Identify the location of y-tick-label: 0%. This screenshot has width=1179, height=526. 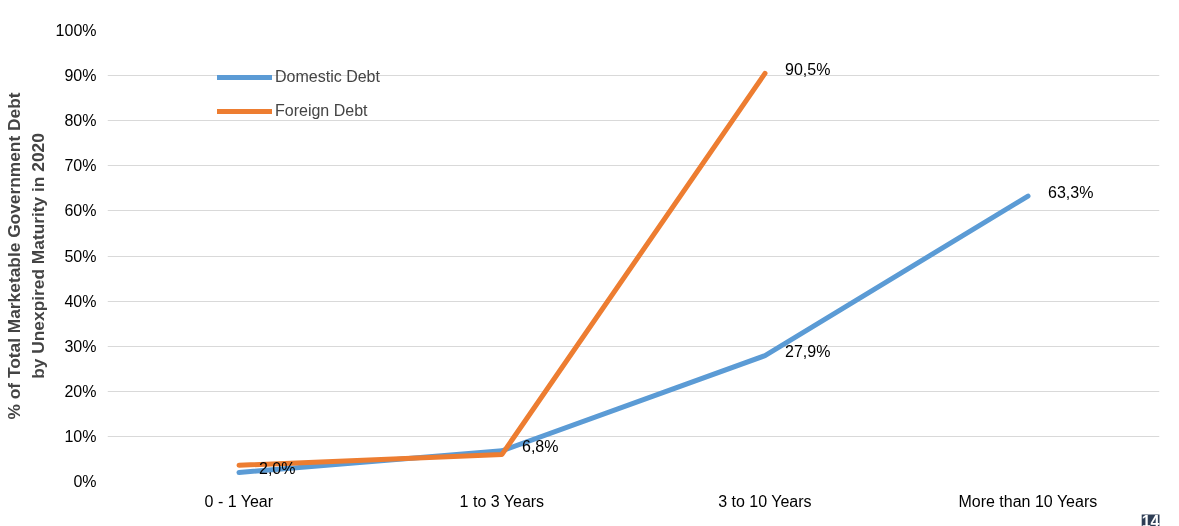
(85, 481).